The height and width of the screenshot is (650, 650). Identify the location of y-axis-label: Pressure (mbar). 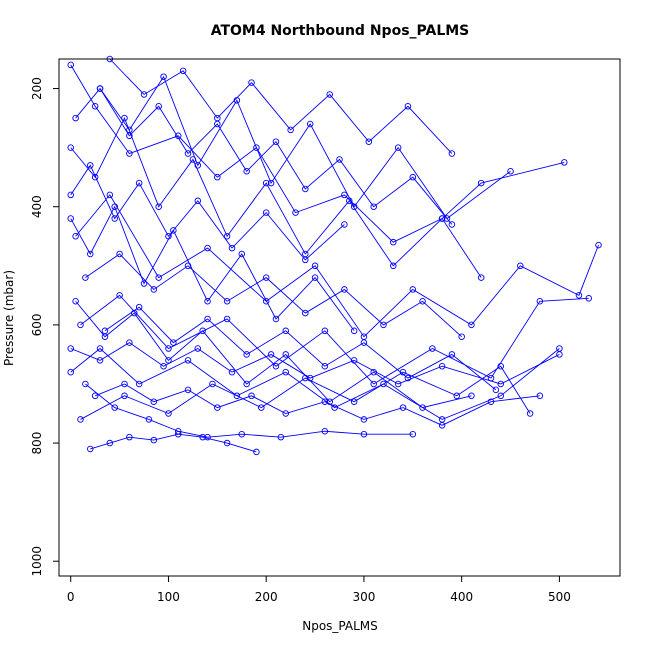
(9, 318).